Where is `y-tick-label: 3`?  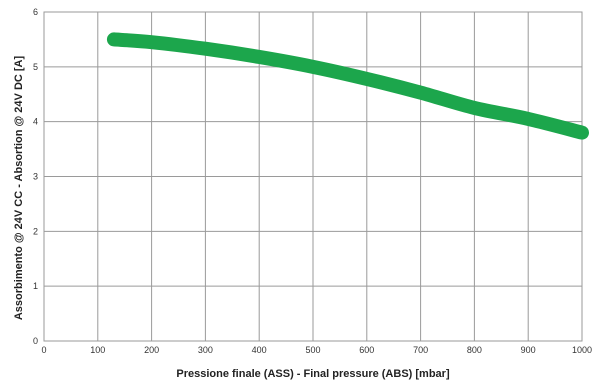 y-tick-label: 3 is located at coordinates (35, 177).